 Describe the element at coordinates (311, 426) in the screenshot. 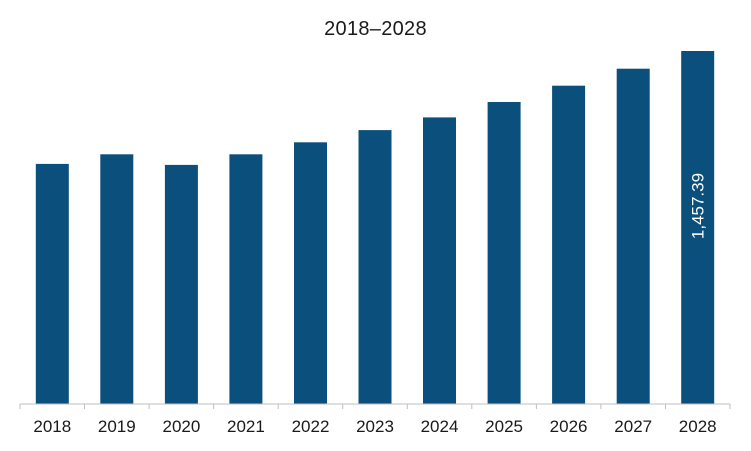

I see `x-tick-label-2022: 2022` at that location.